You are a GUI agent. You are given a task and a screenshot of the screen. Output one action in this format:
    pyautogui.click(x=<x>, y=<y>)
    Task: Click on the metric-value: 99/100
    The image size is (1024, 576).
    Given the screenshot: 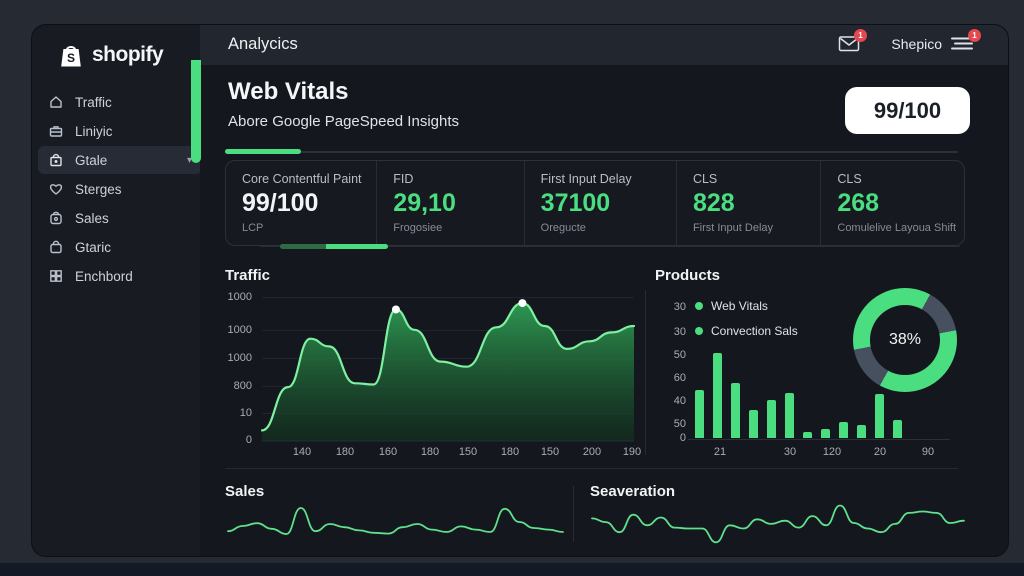 What is the action you would take?
    pyautogui.click(x=280, y=203)
    